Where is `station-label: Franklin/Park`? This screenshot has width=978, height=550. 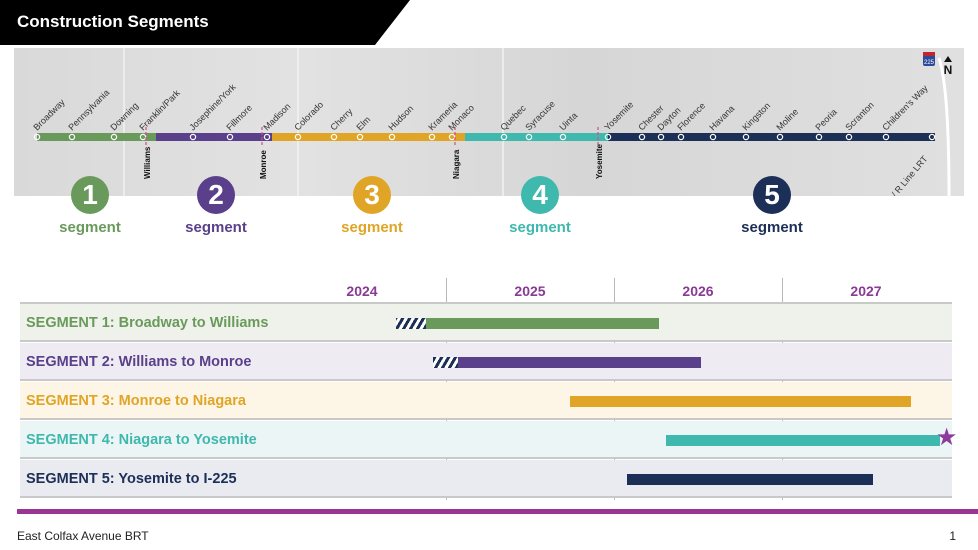 station-label: Franklin/Park is located at coordinates (159, 110).